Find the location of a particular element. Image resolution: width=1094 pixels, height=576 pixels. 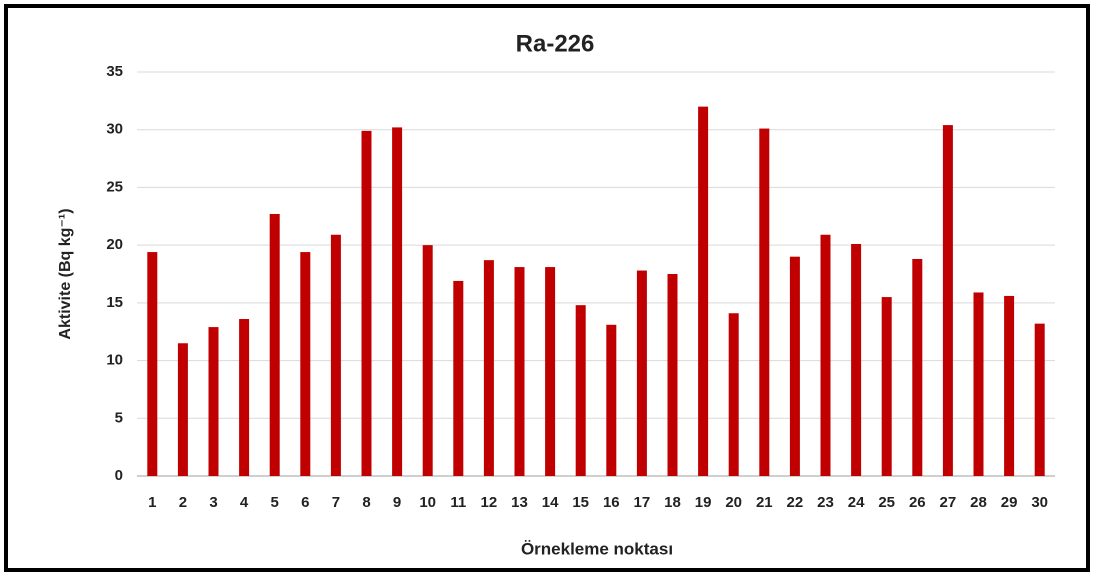

x-tick-label: 8 is located at coordinates (366, 502).